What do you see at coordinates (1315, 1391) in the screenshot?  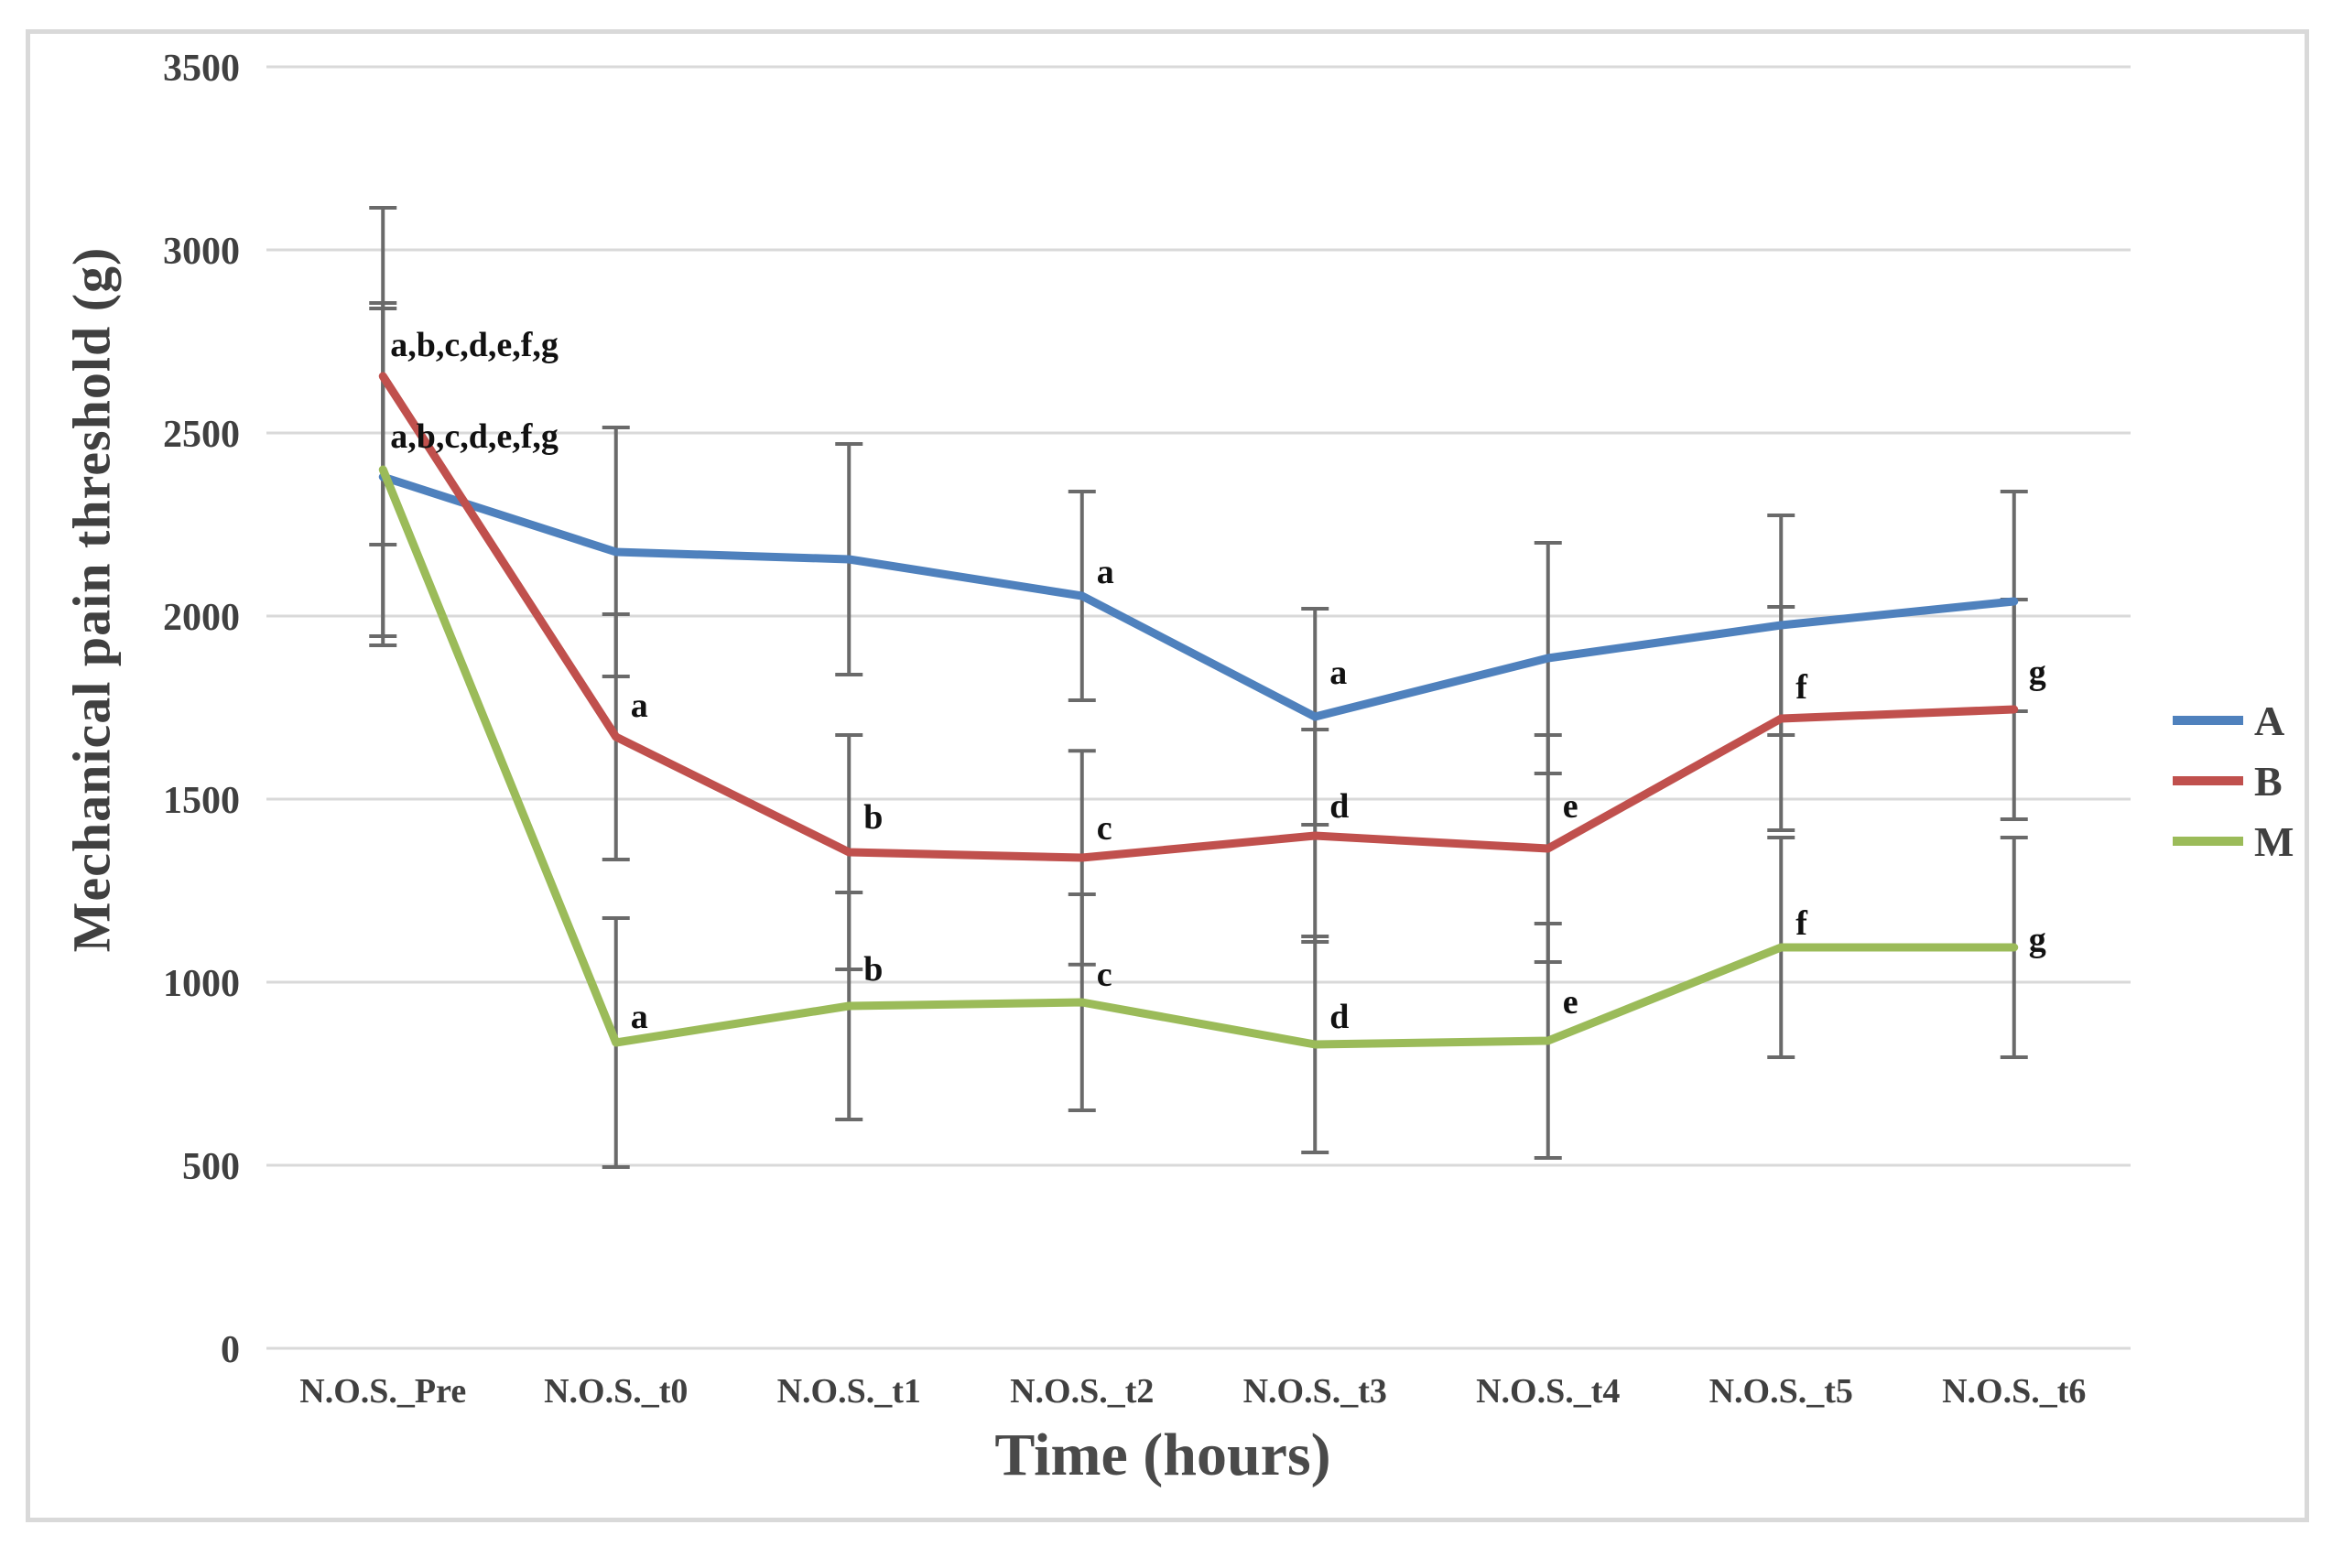 I see `x-category-label: N.O.S._t3` at bounding box center [1315, 1391].